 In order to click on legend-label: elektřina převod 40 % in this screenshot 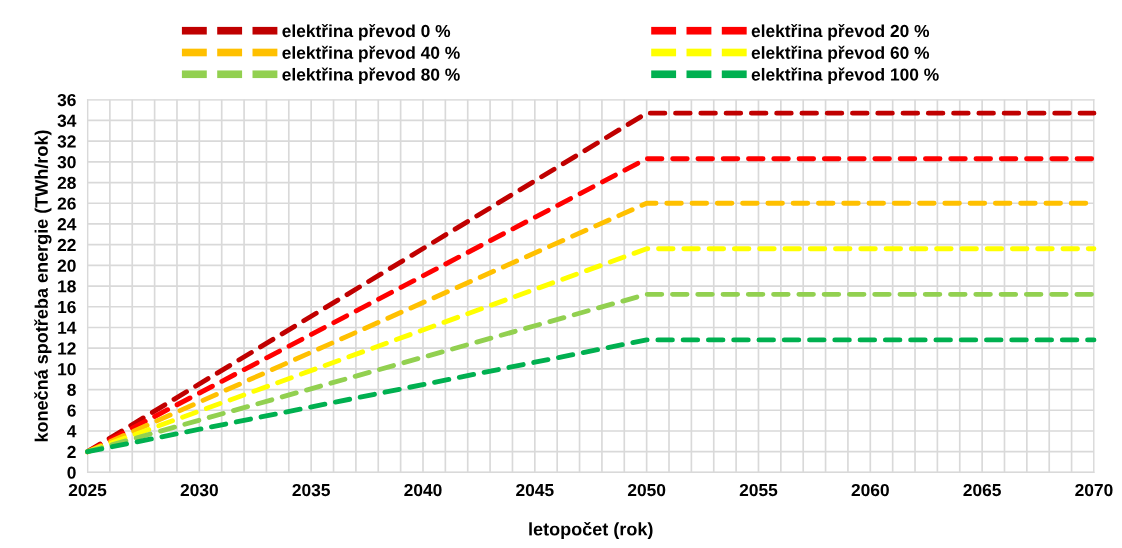, I will do `click(371, 54)`.